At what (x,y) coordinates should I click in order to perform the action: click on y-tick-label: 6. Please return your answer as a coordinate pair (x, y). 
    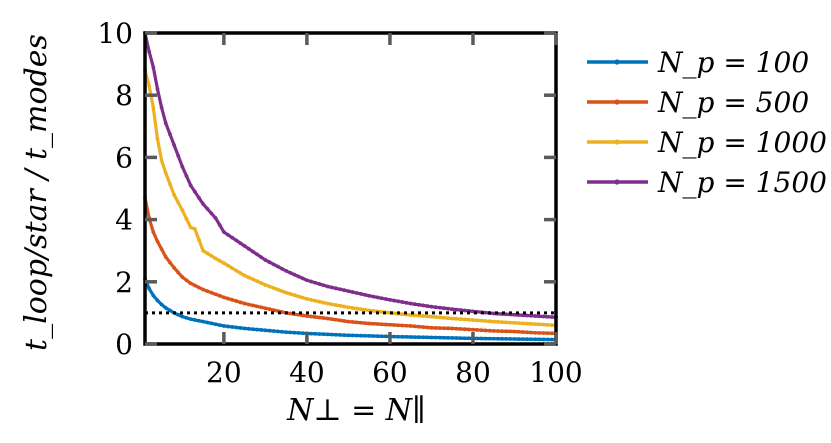
    Looking at the image, I should click on (124, 157).